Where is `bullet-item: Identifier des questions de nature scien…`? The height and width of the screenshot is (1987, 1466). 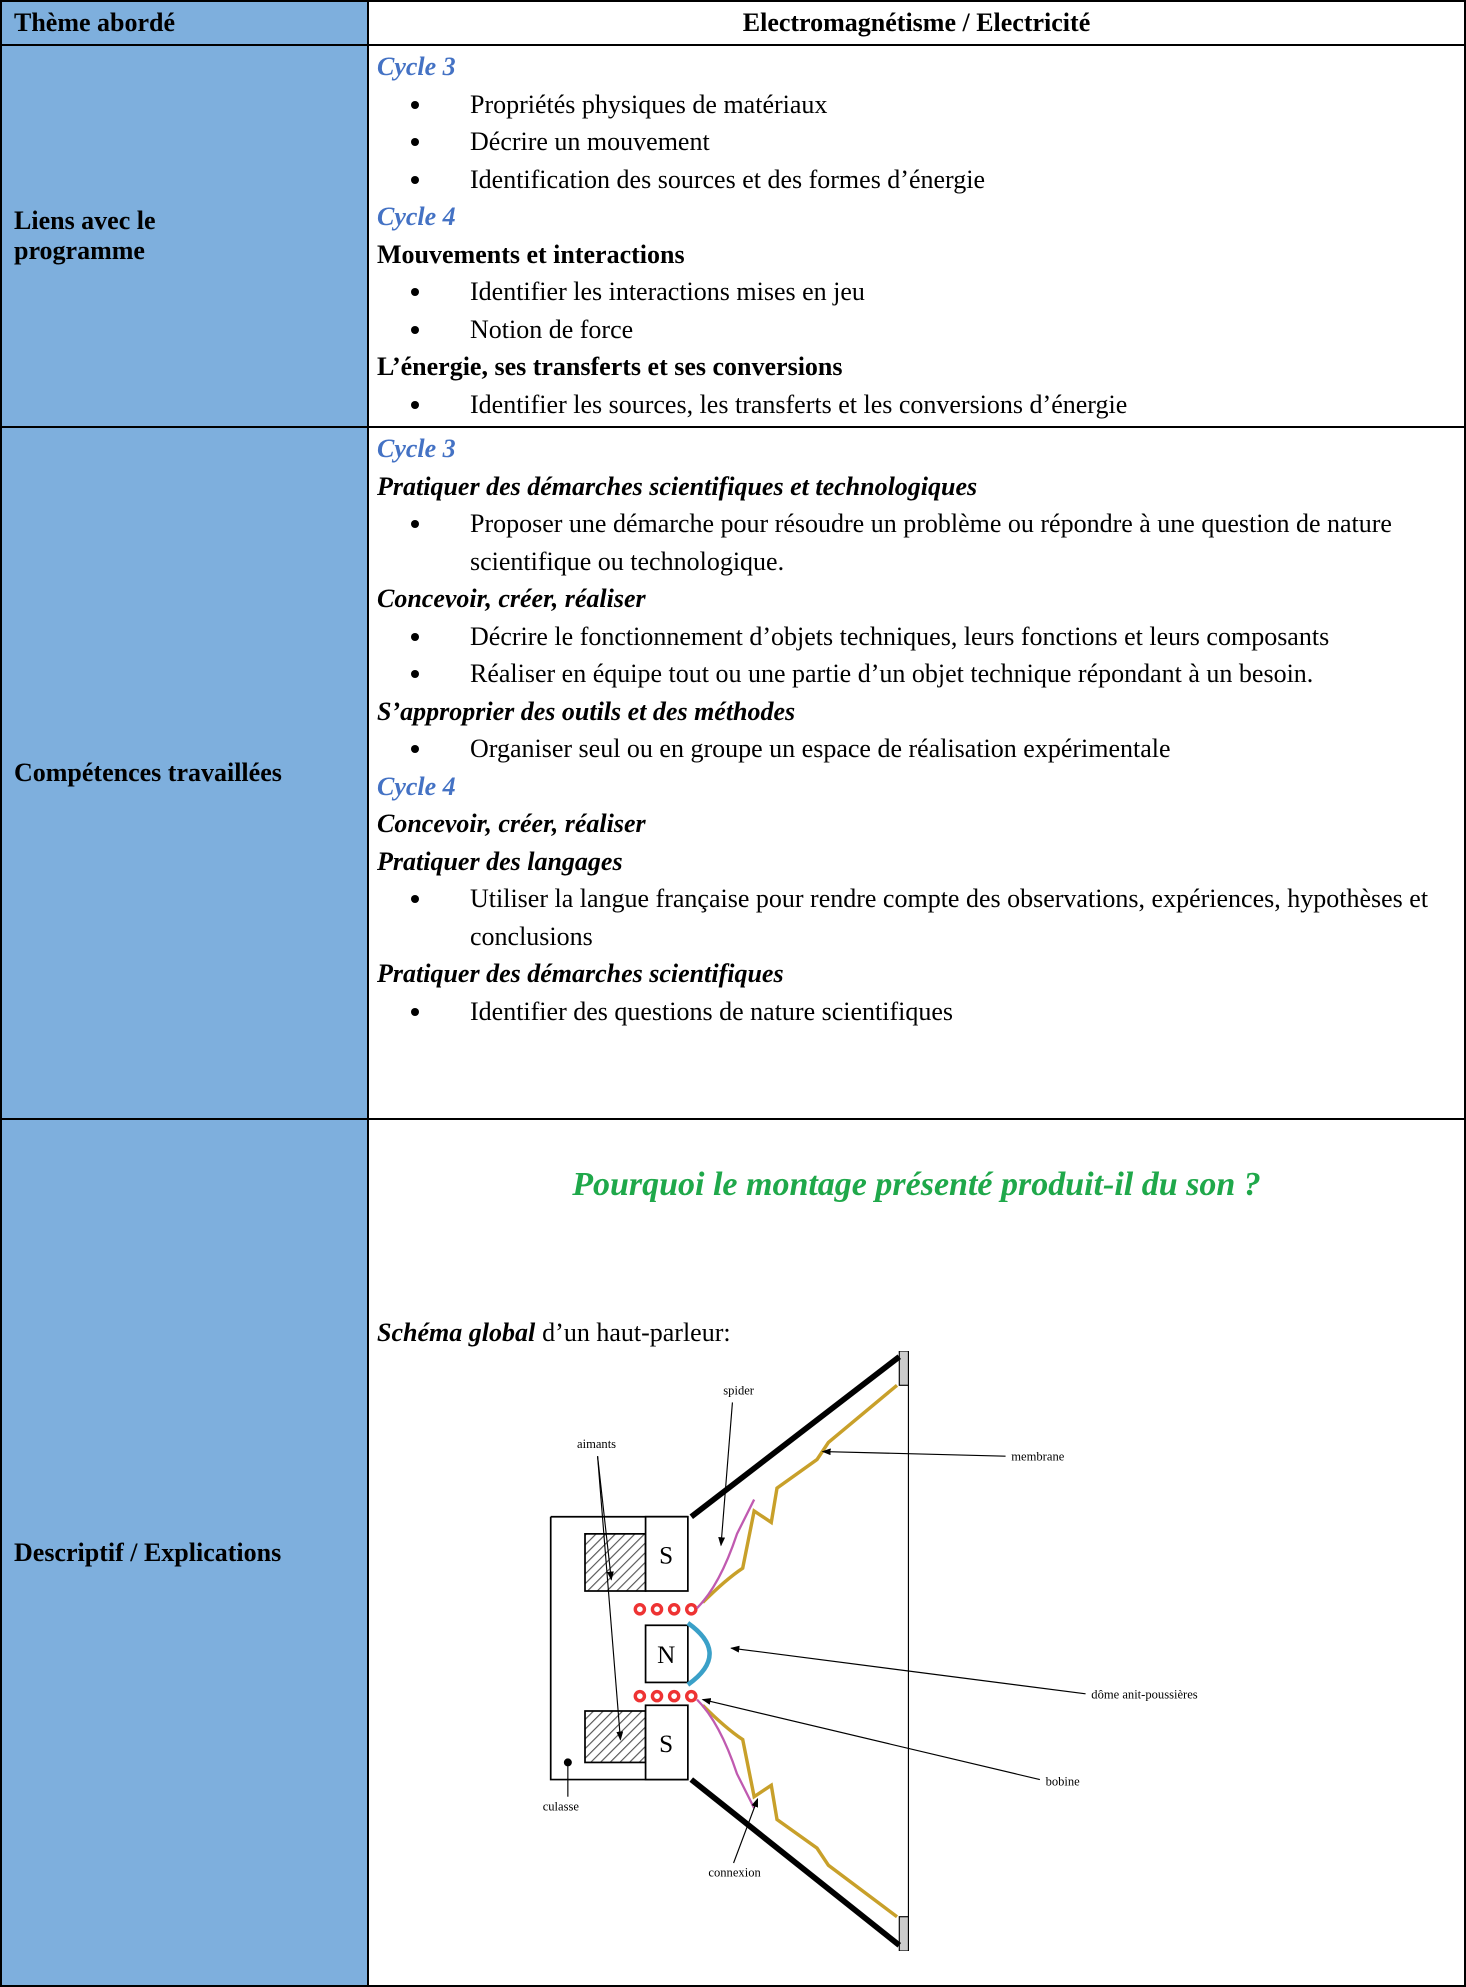 bullet-item: Identifier des questions de nature scien… is located at coordinates (916, 1012).